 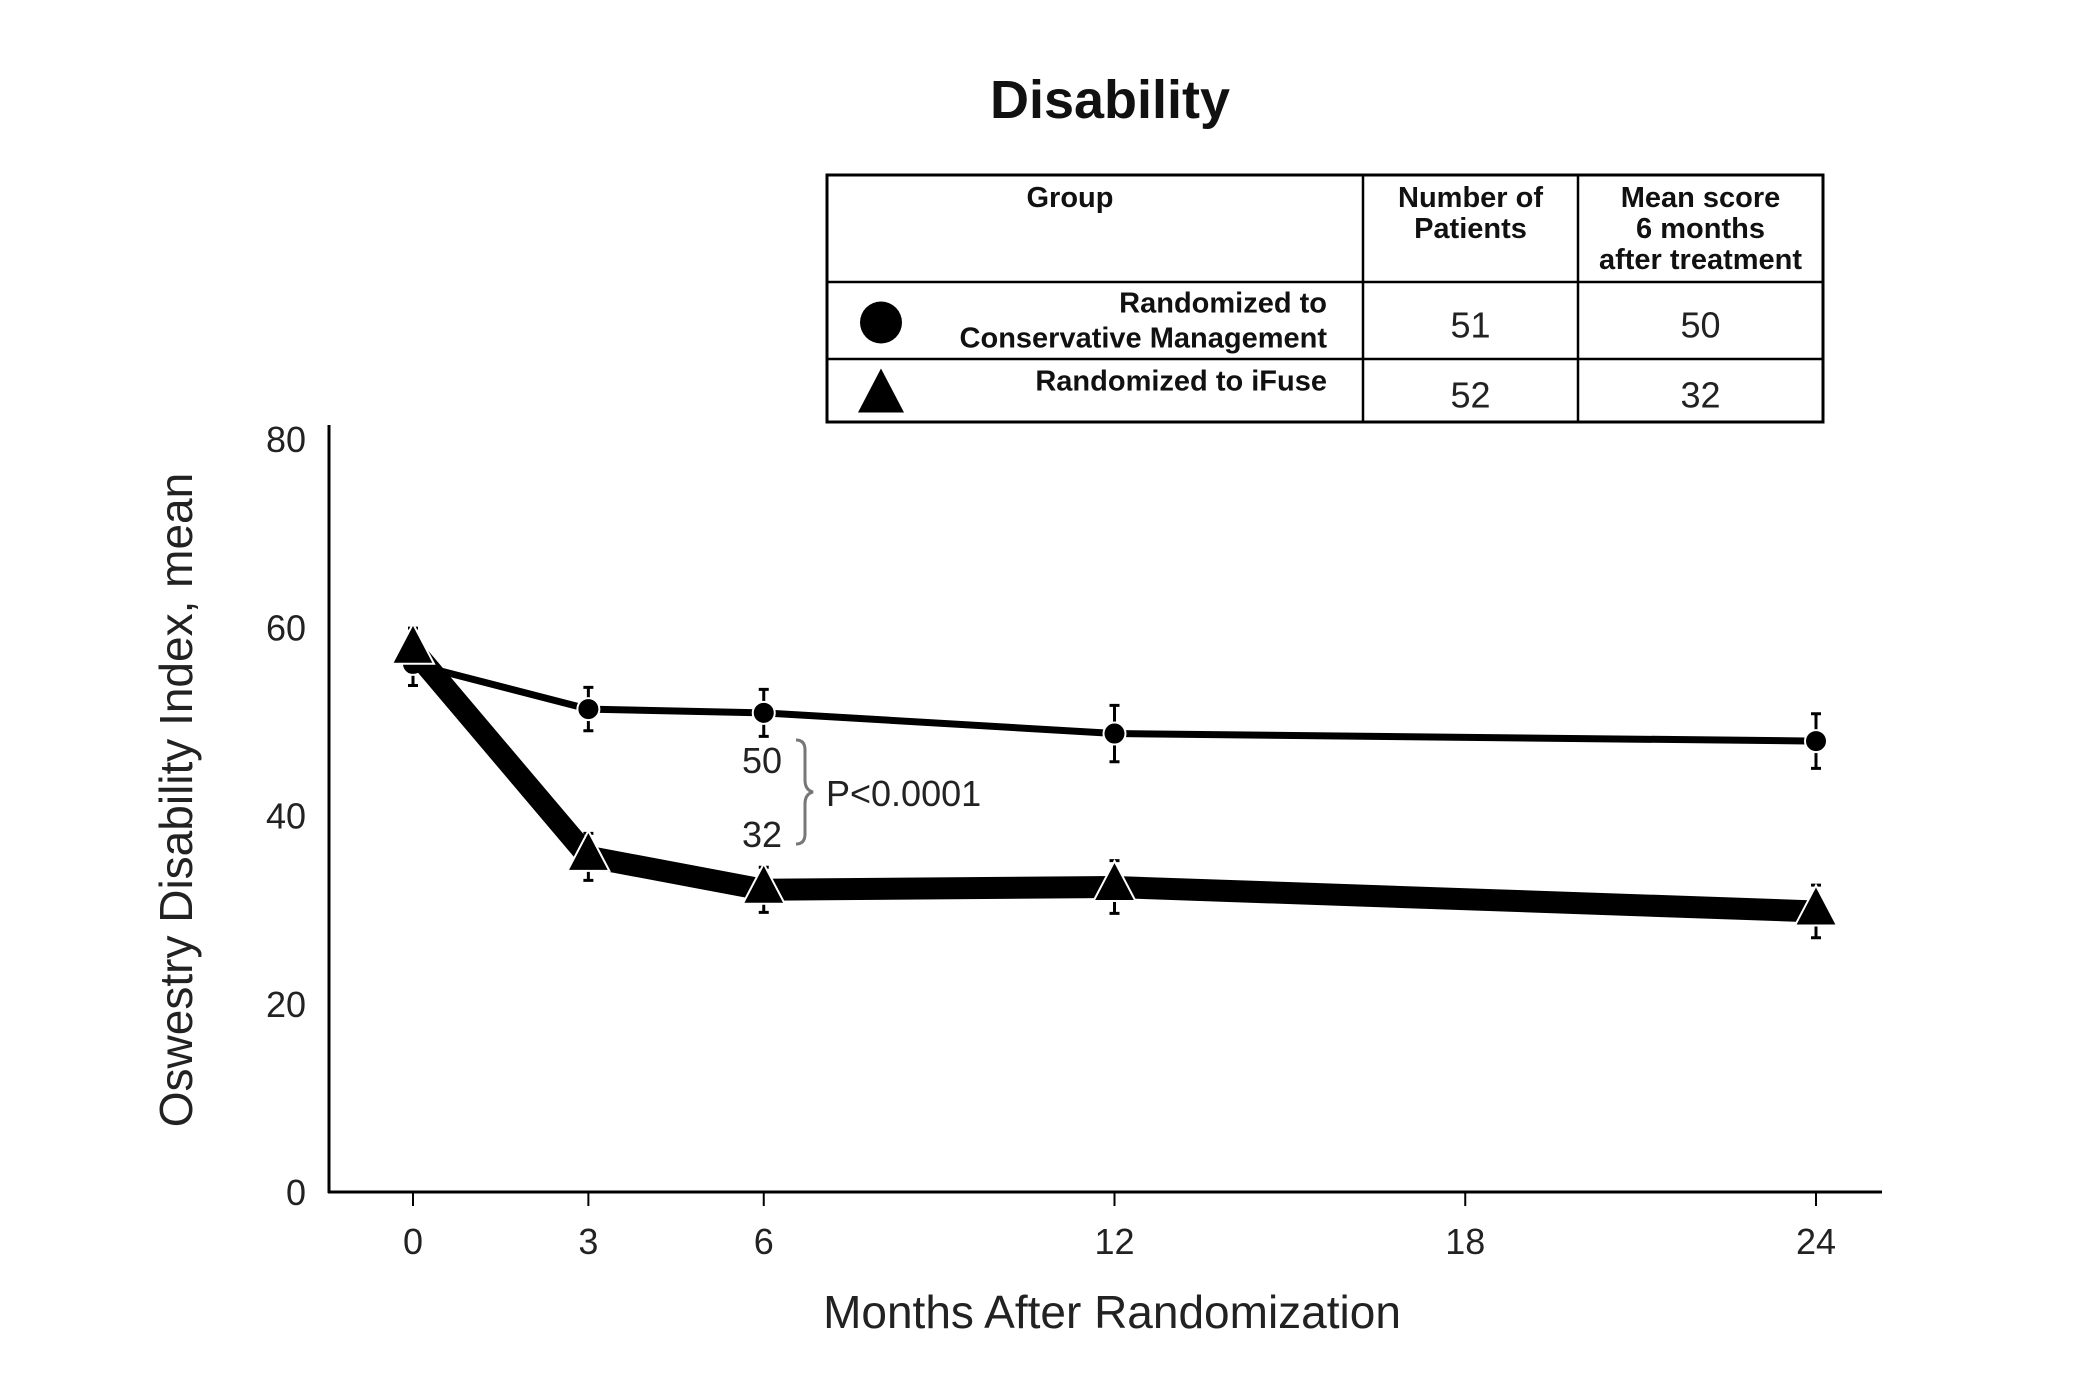 I want to click on table-header: Group, so click(x=1070, y=198).